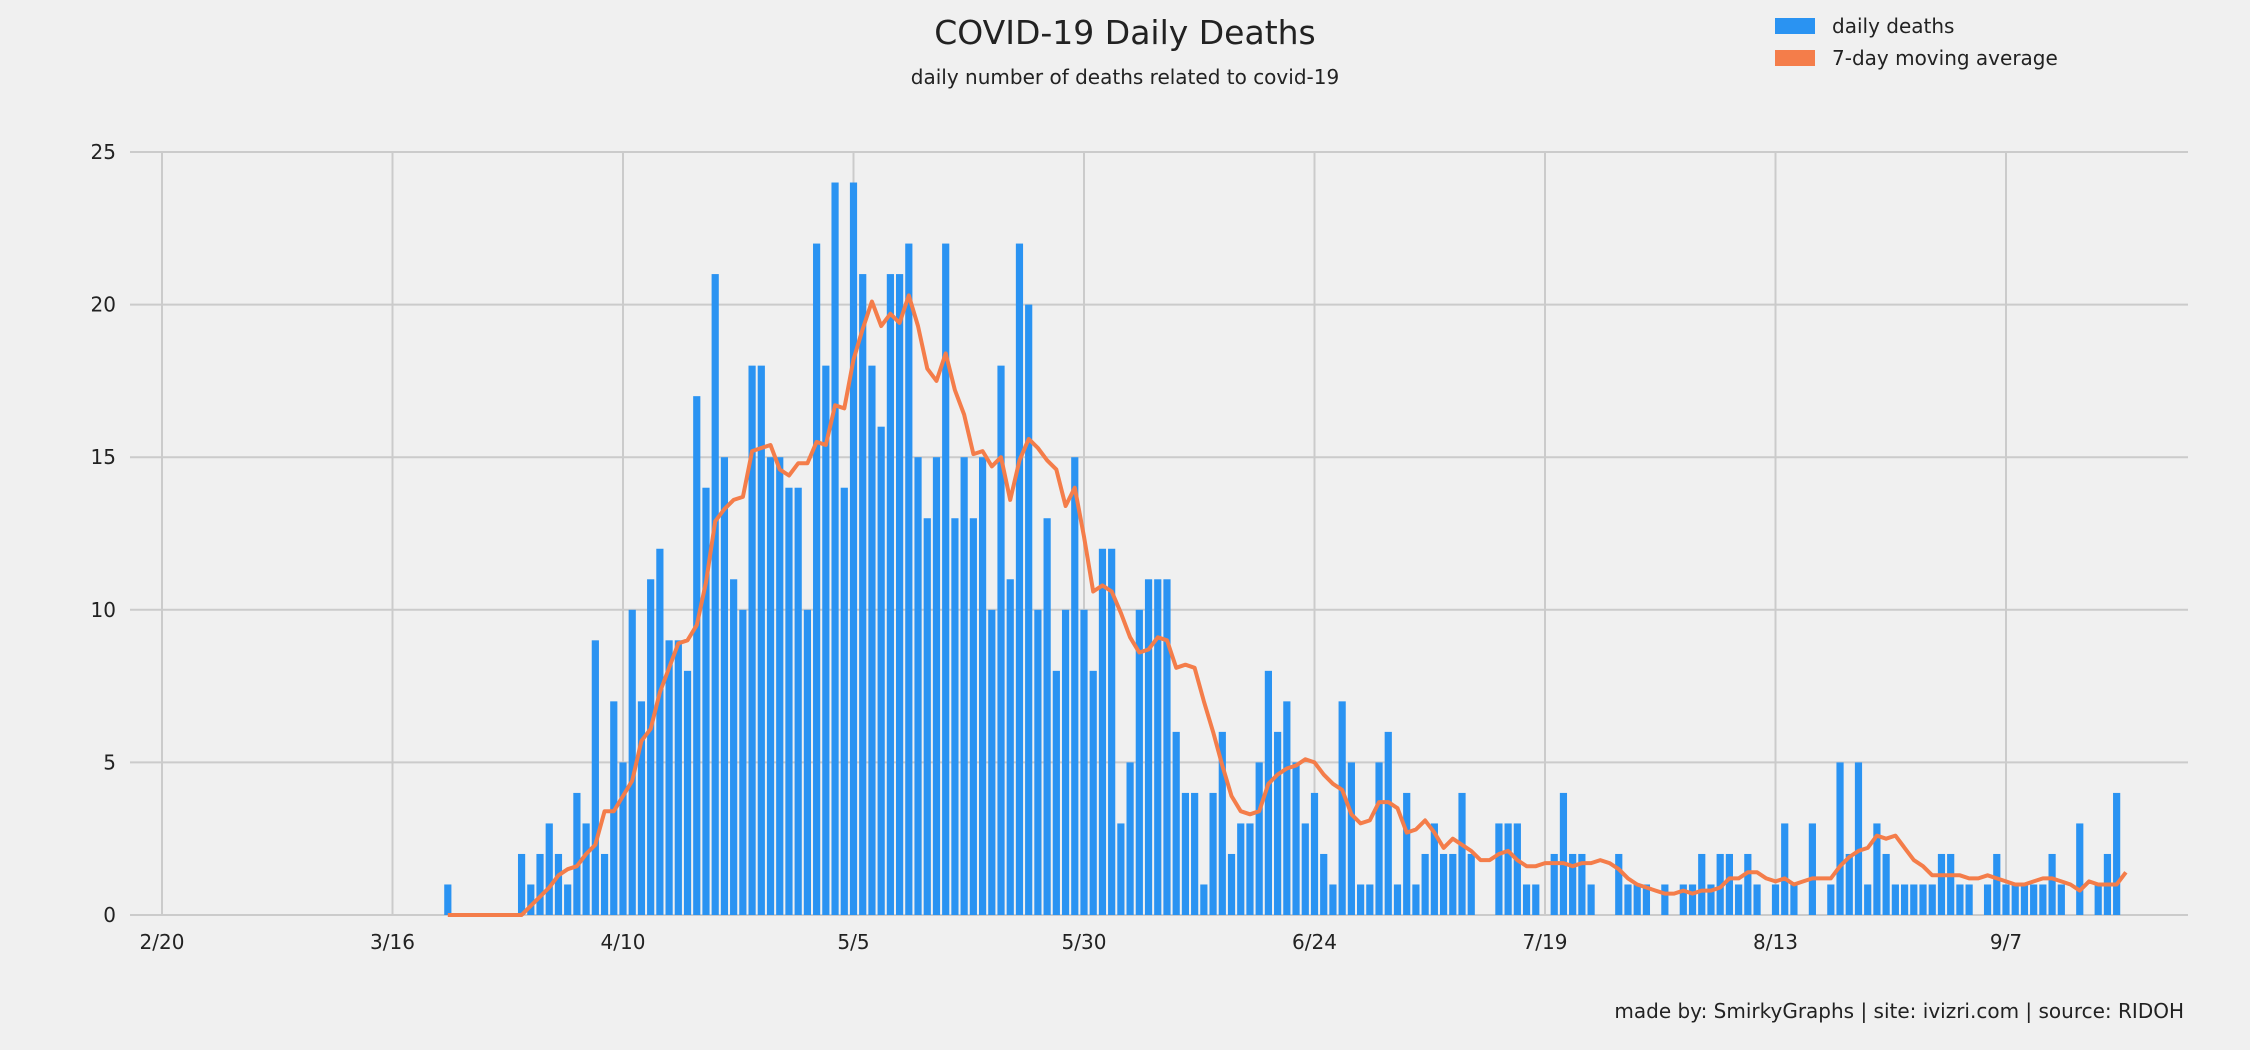 The width and height of the screenshot is (2250, 1050). What do you see at coordinates (1893, 26) in the screenshot?
I see `legend-label-daily-deaths: daily deaths` at bounding box center [1893, 26].